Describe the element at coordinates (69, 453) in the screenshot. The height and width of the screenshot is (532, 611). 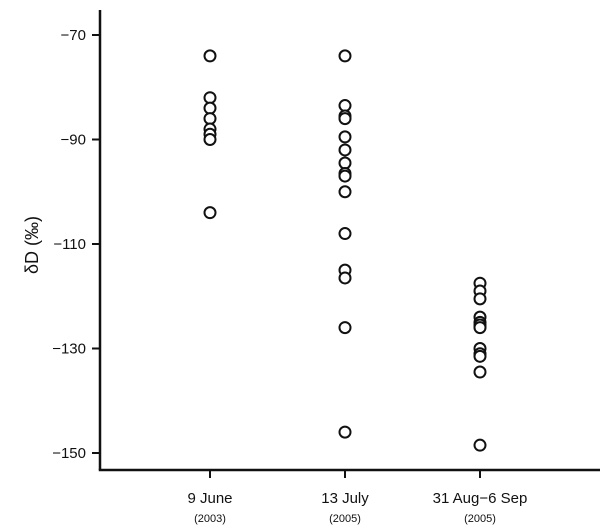
I see `y-tick-label: −150` at that location.